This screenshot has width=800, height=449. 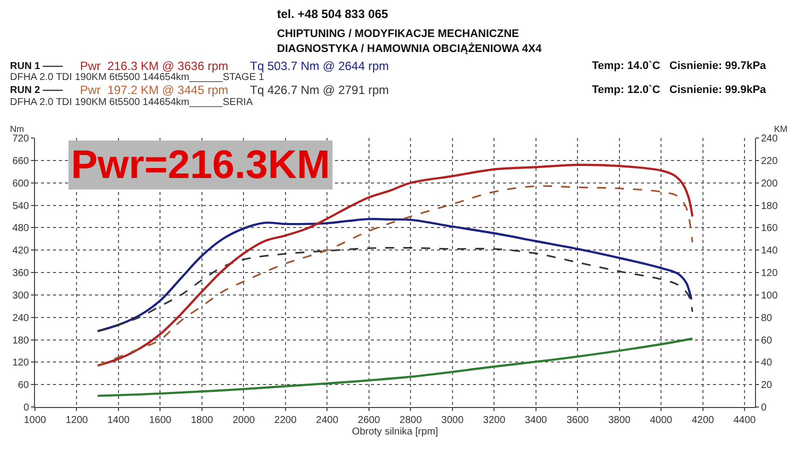 I want to click on text: Temp: 12.0`C Cisnienie: 99.9kPa, so click(x=679, y=90).